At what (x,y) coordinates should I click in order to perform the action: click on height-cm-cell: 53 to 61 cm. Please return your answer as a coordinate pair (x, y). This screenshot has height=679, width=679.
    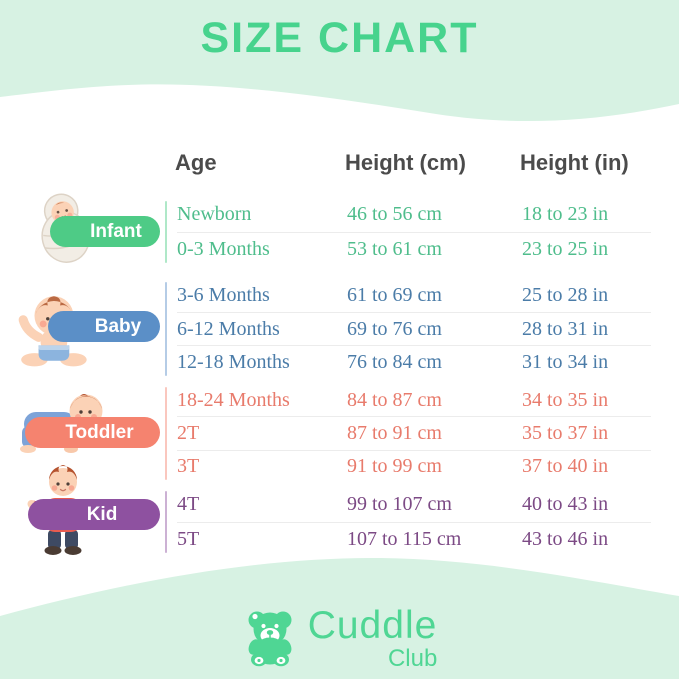
    Looking at the image, I should click on (394, 248).